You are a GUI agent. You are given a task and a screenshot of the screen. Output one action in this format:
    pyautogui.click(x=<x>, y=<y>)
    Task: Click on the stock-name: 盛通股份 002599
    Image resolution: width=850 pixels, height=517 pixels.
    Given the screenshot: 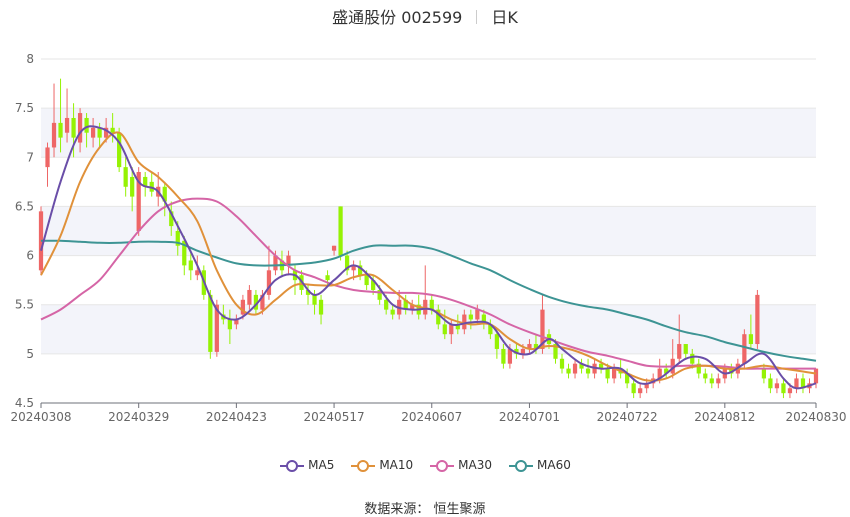 What is the action you would take?
    pyautogui.click(x=397, y=17)
    